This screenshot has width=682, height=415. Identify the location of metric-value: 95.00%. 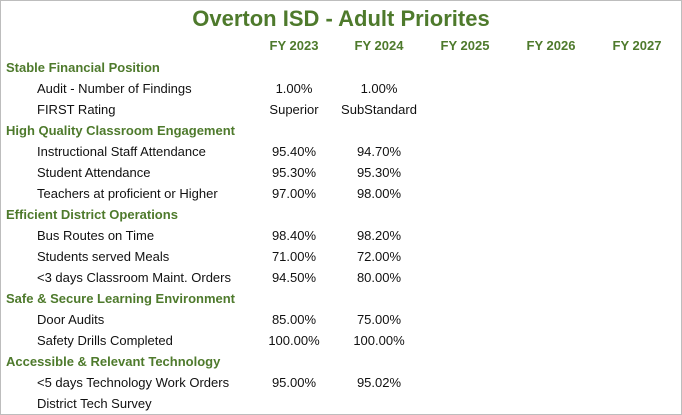
(294, 382).